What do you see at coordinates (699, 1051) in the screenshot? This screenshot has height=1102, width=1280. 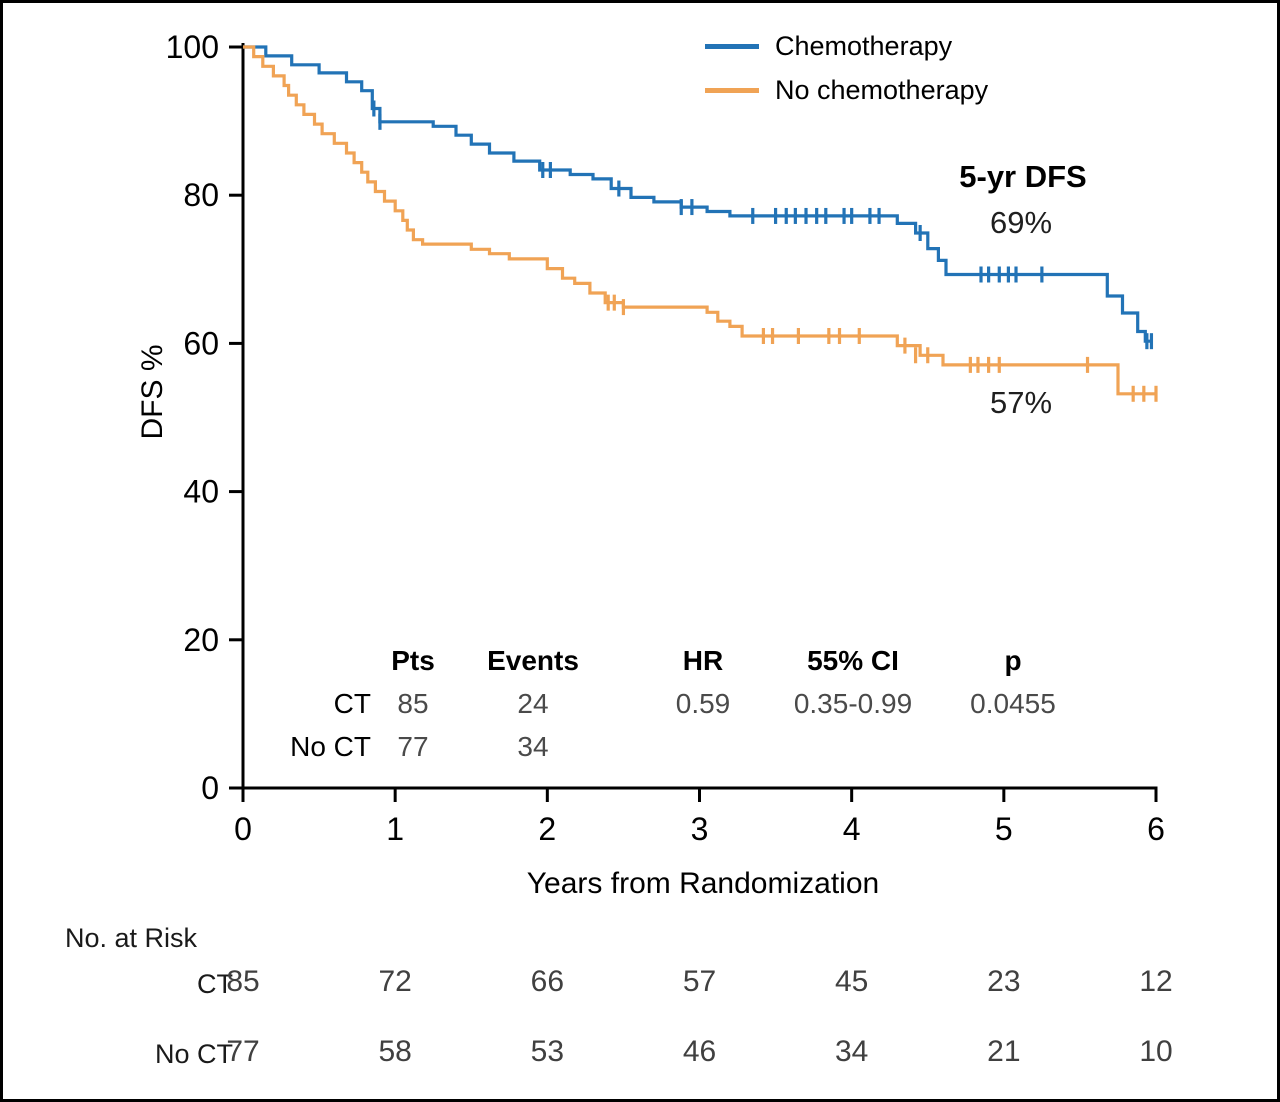 I see `risk-count: 46` at bounding box center [699, 1051].